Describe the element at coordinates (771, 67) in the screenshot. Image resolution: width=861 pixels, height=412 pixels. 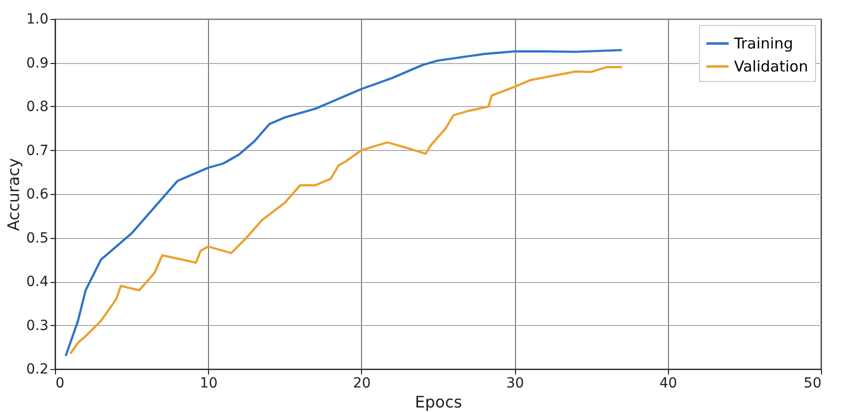
I see `legend-label: Validation` at that location.